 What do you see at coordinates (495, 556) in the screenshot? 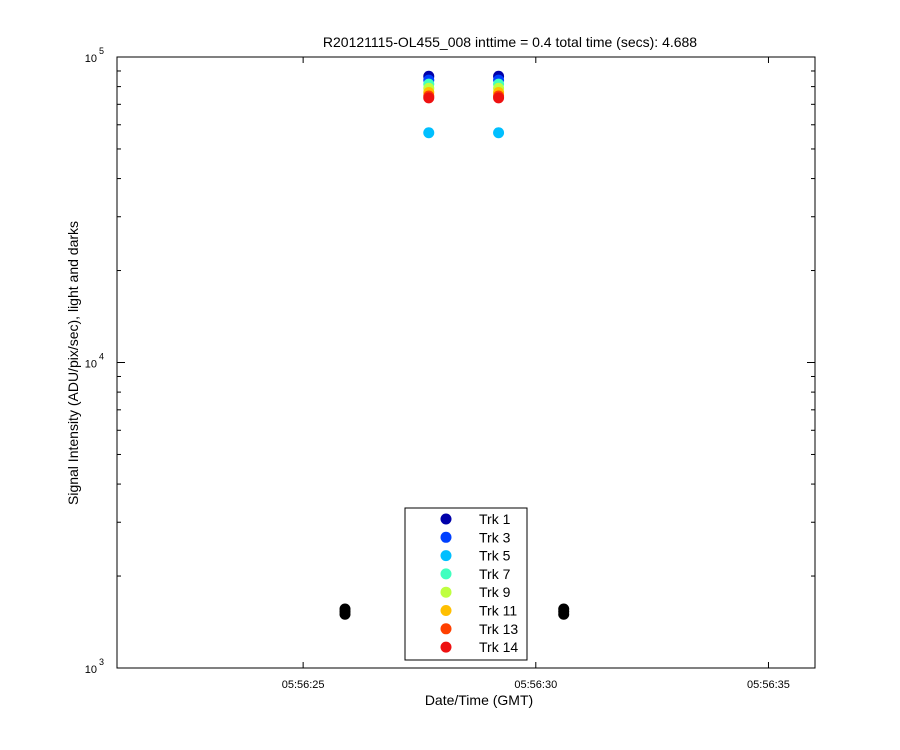
I see `legend-entry: Trk 5` at bounding box center [495, 556].